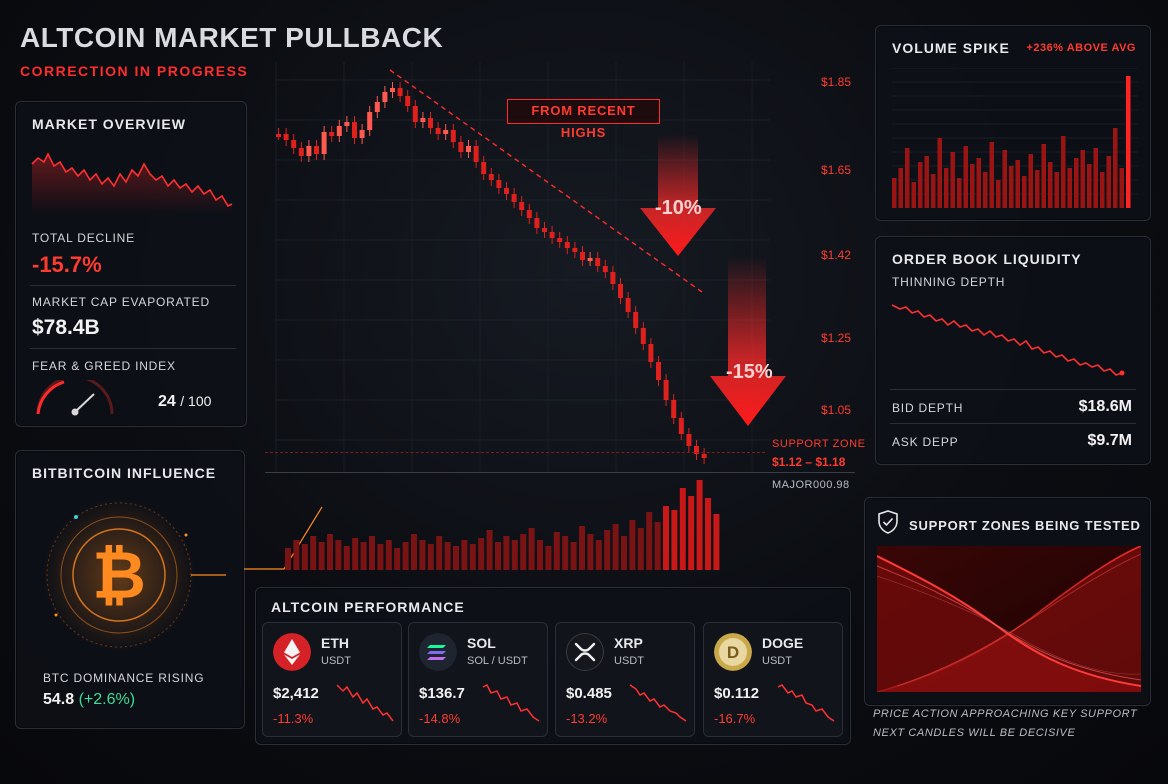 The image size is (1168, 784). I want to click on order-book-subtitle: THINNING DEPTH, so click(949, 282).